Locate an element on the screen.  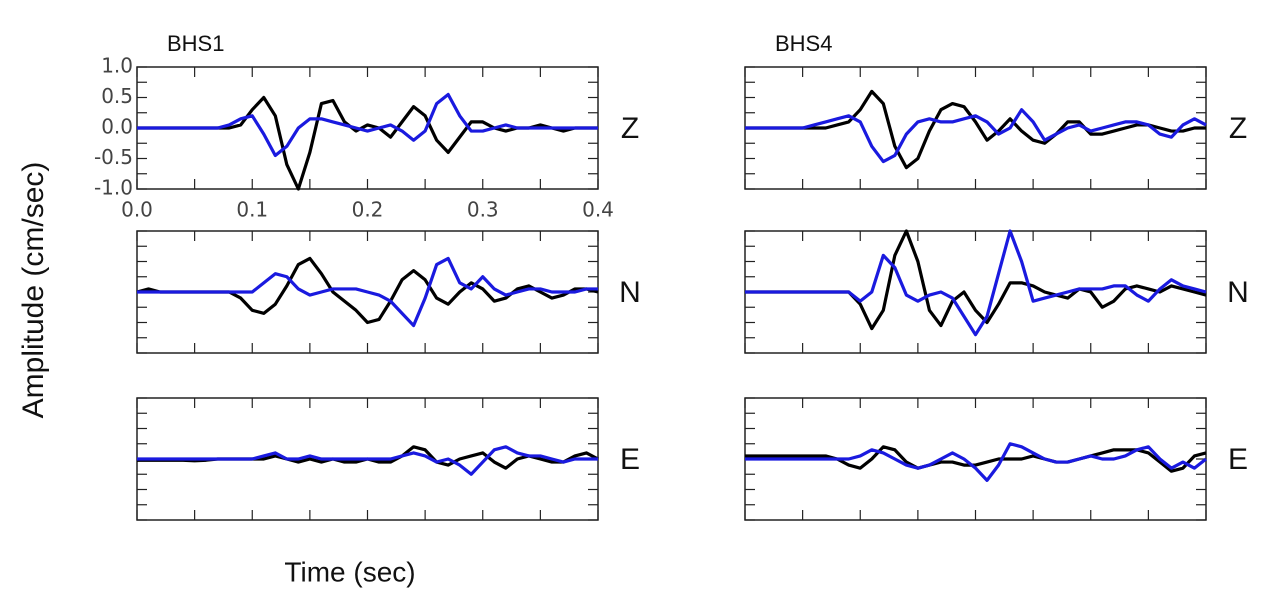
panel-title: BHS1 is located at coordinates (195, 43).